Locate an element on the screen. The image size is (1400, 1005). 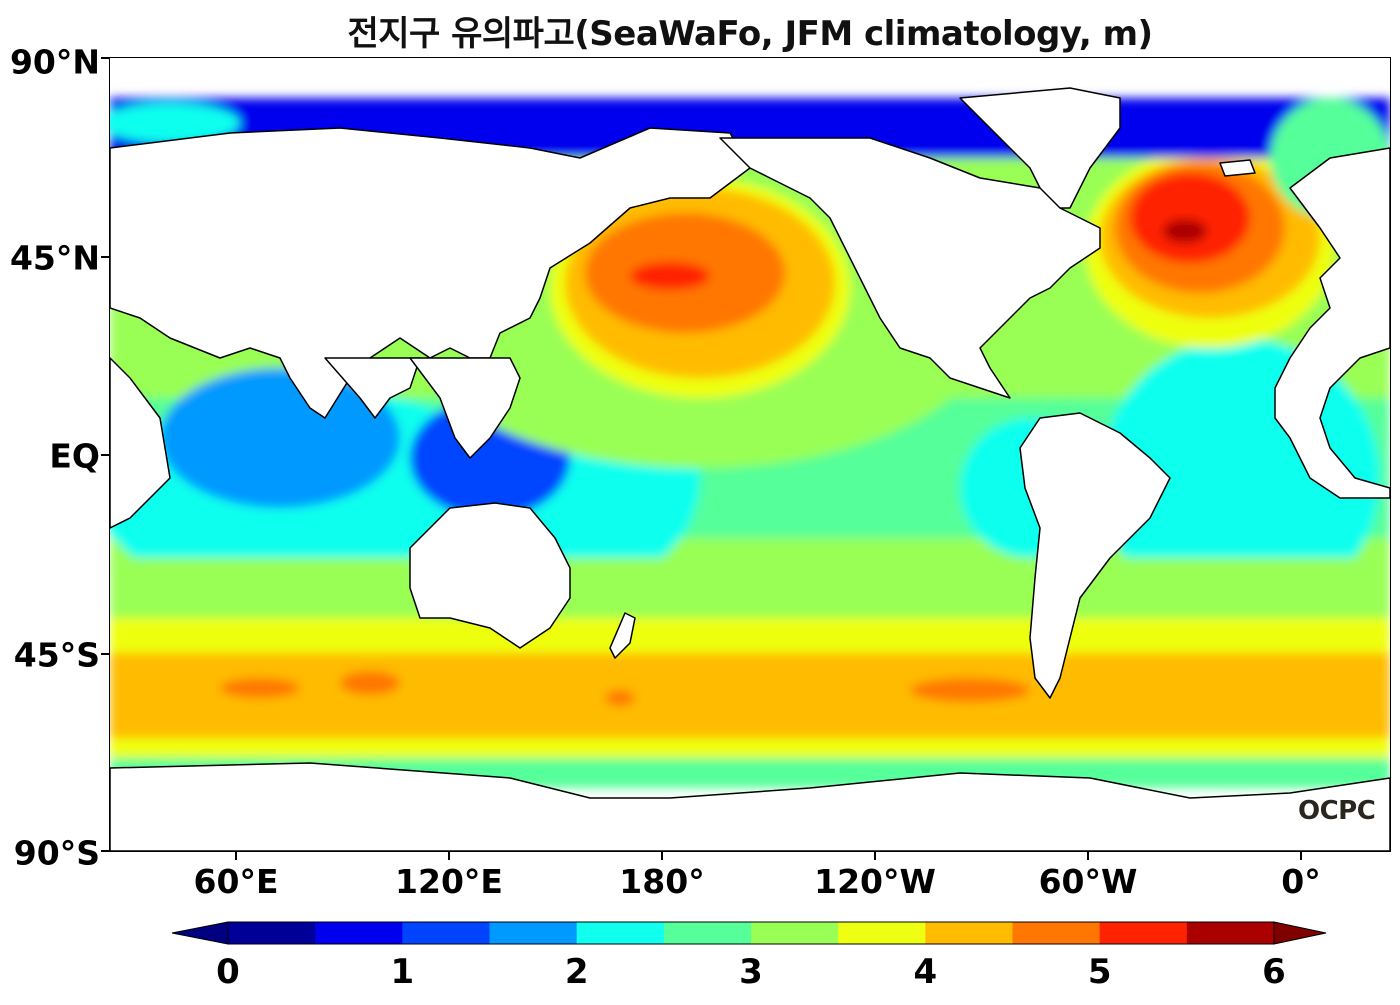
npac-red is located at coordinates (670, 276).